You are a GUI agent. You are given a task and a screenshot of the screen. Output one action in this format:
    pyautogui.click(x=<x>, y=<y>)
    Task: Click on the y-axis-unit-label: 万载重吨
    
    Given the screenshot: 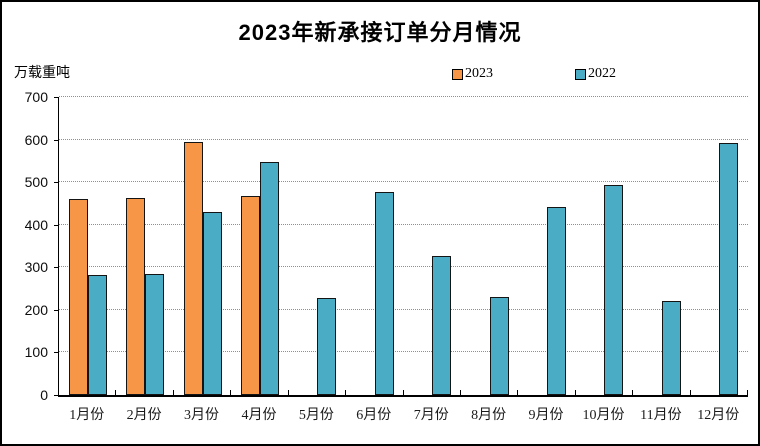 What is the action you would take?
    pyautogui.click(x=42, y=72)
    